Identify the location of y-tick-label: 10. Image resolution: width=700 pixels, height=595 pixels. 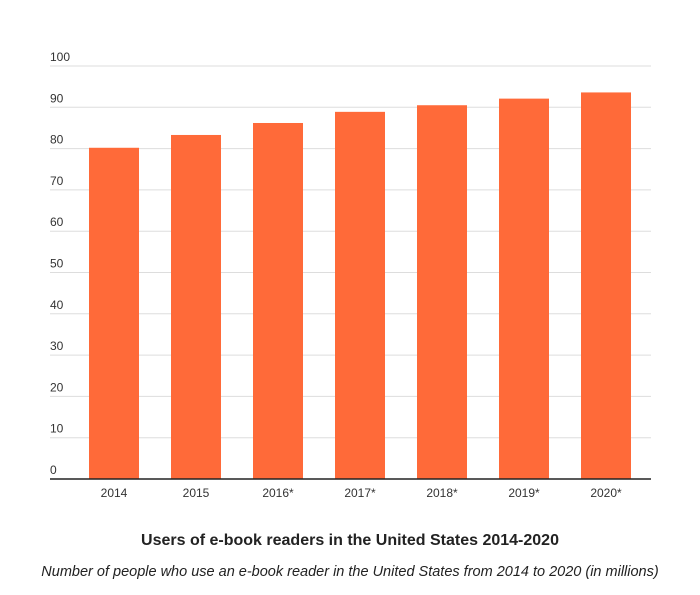
(57, 429).